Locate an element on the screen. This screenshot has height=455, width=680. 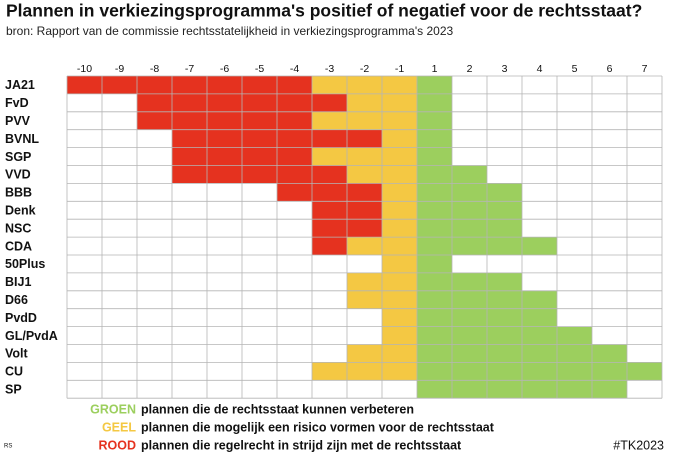
x-tick-label: -6 is located at coordinates (224, 69).